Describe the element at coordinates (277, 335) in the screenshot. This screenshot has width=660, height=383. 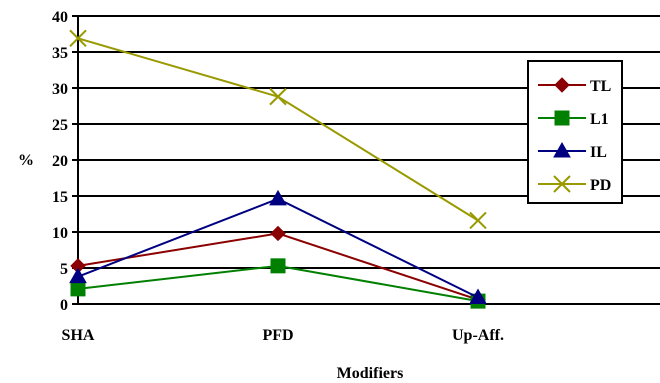
I see `x-tick-label: PFD` at that location.